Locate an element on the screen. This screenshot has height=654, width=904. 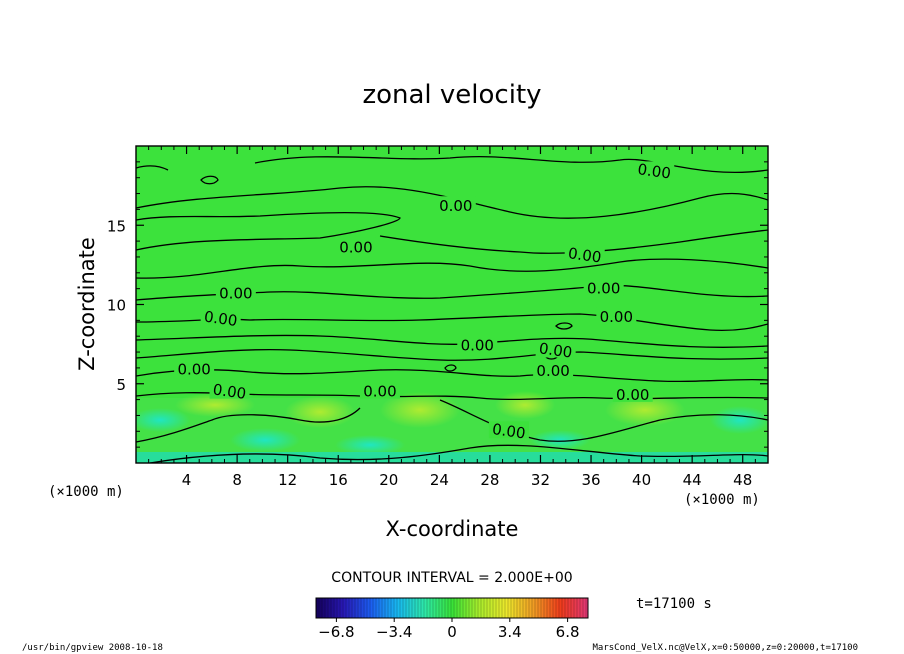
colorbar-tick-label: 3.4 is located at coordinates (510, 632).